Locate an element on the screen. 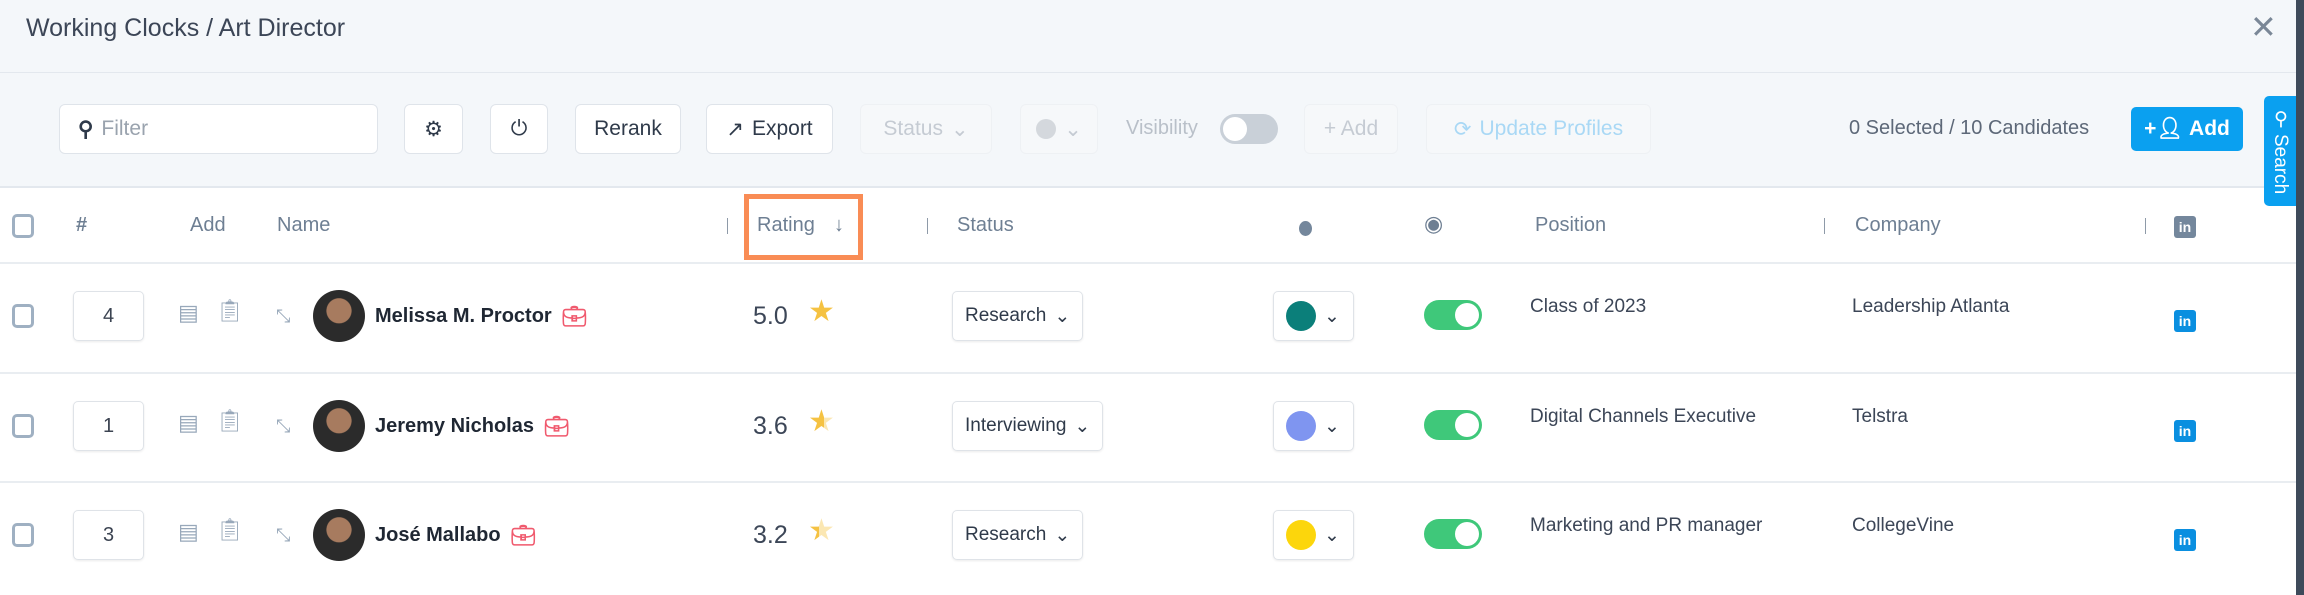 The image size is (2304, 595). add-small-button: + Add is located at coordinates (1351, 129).